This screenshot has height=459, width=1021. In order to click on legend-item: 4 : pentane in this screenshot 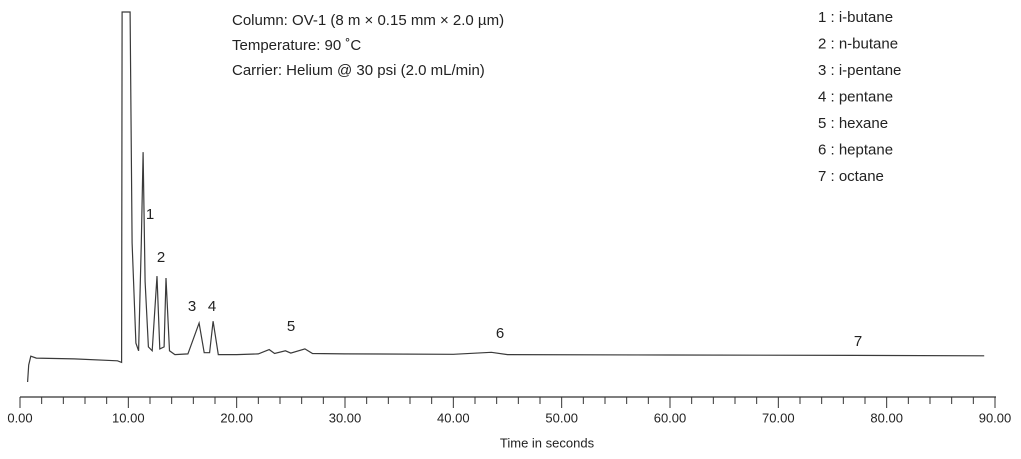, I will do `click(855, 96)`.